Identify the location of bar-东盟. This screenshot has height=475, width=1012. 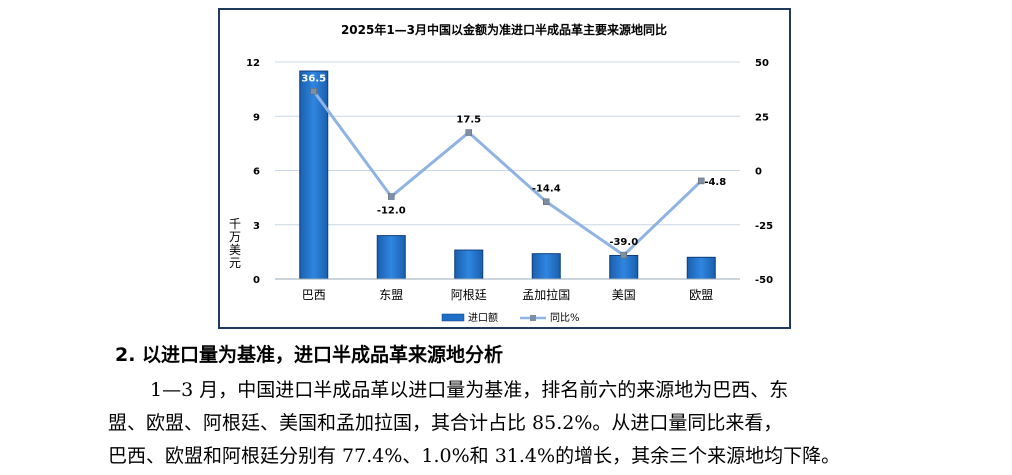
(391, 257).